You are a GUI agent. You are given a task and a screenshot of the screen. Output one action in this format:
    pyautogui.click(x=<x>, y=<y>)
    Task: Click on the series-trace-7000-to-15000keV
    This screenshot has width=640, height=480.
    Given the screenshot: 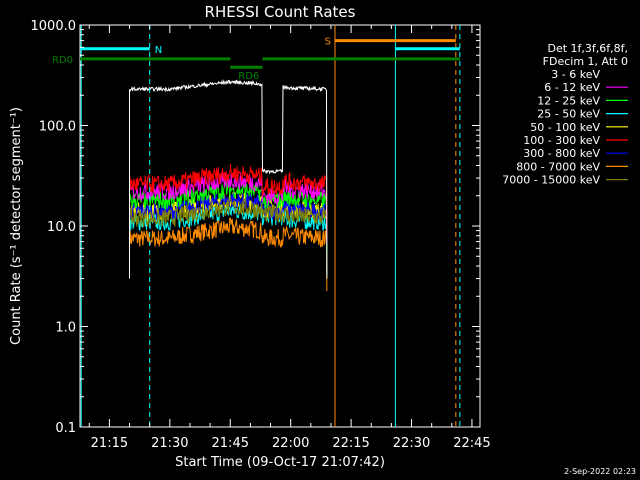 What is the action you would take?
    pyautogui.click(x=228, y=234)
    